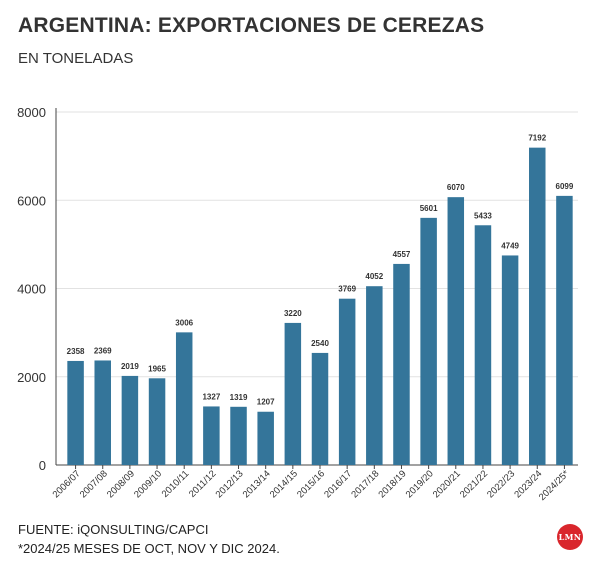 This screenshot has height=564, width=600. What do you see at coordinates (320, 343) in the screenshot?
I see `data-label: 2540` at bounding box center [320, 343].